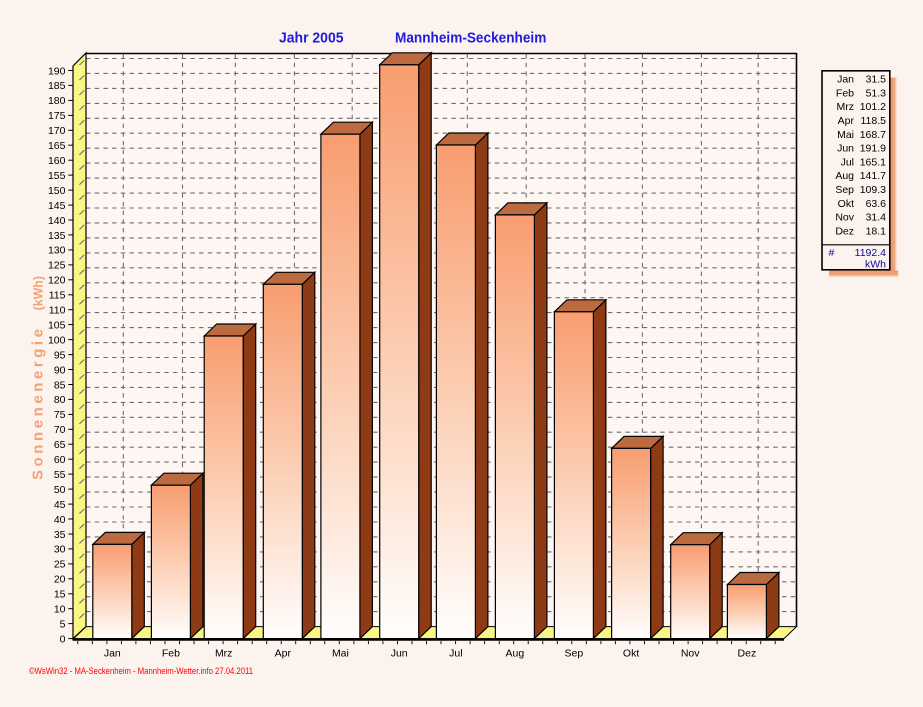  Describe the element at coordinates (60, 550) in the screenshot. I see `svg-text: 30` at that location.